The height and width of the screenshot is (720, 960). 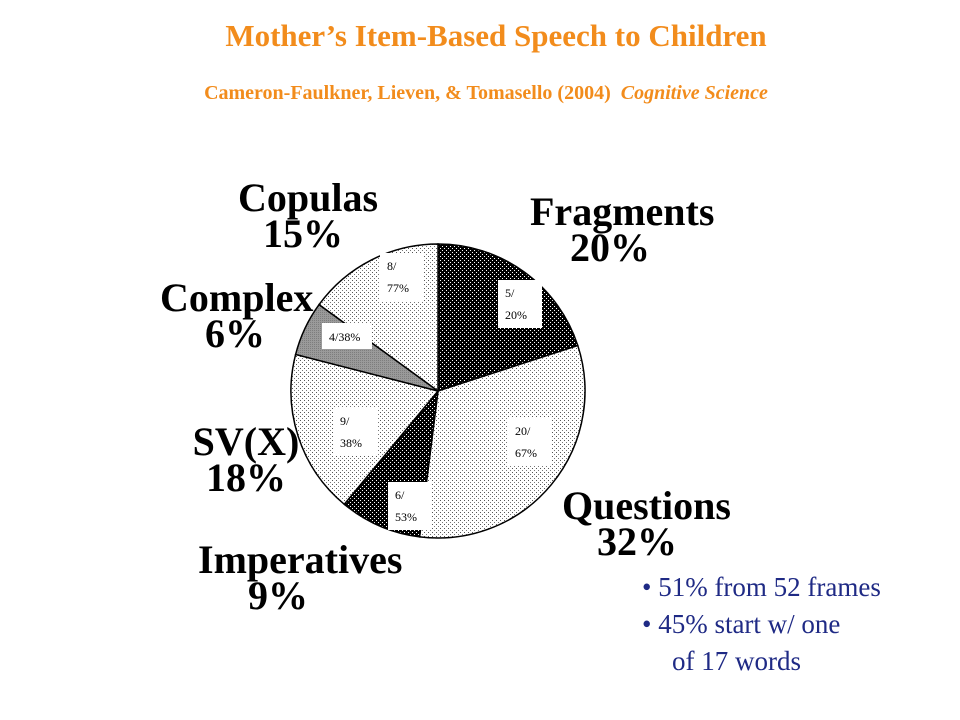 I want to click on label-copulas-name: Copulas, so click(x=308, y=197).